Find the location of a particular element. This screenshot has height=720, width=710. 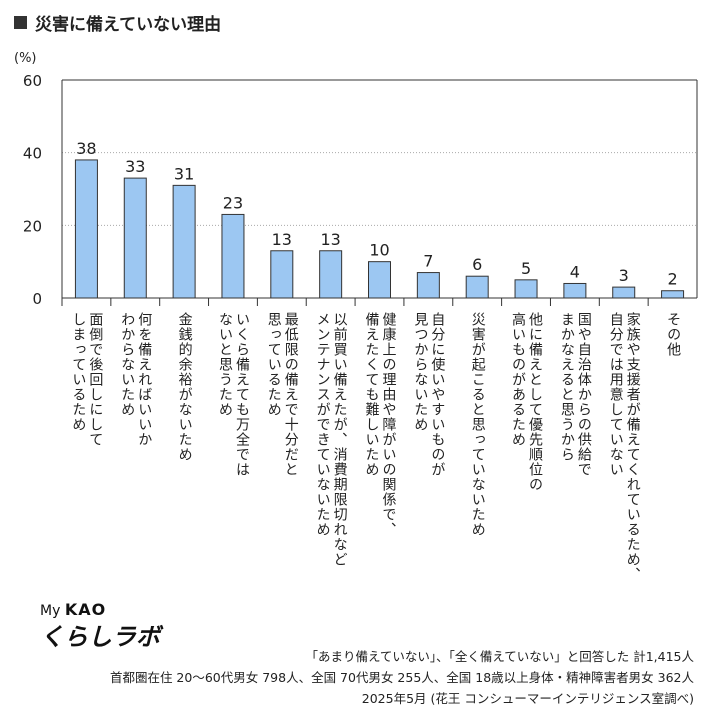

category-label: 自分に使いやすいものが 見つからないため is located at coordinates (429, 394).